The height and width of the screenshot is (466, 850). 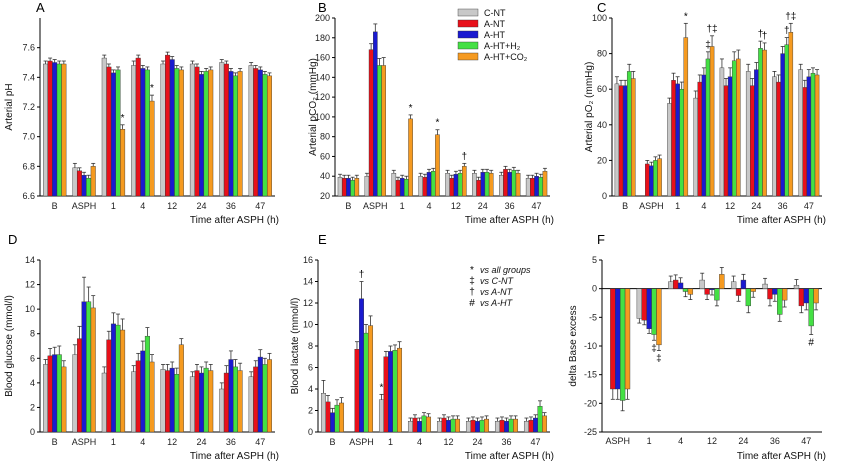 What do you see at coordinates (494, 35) in the screenshot?
I see `legend-label: A-HT` at bounding box center [494, 35].